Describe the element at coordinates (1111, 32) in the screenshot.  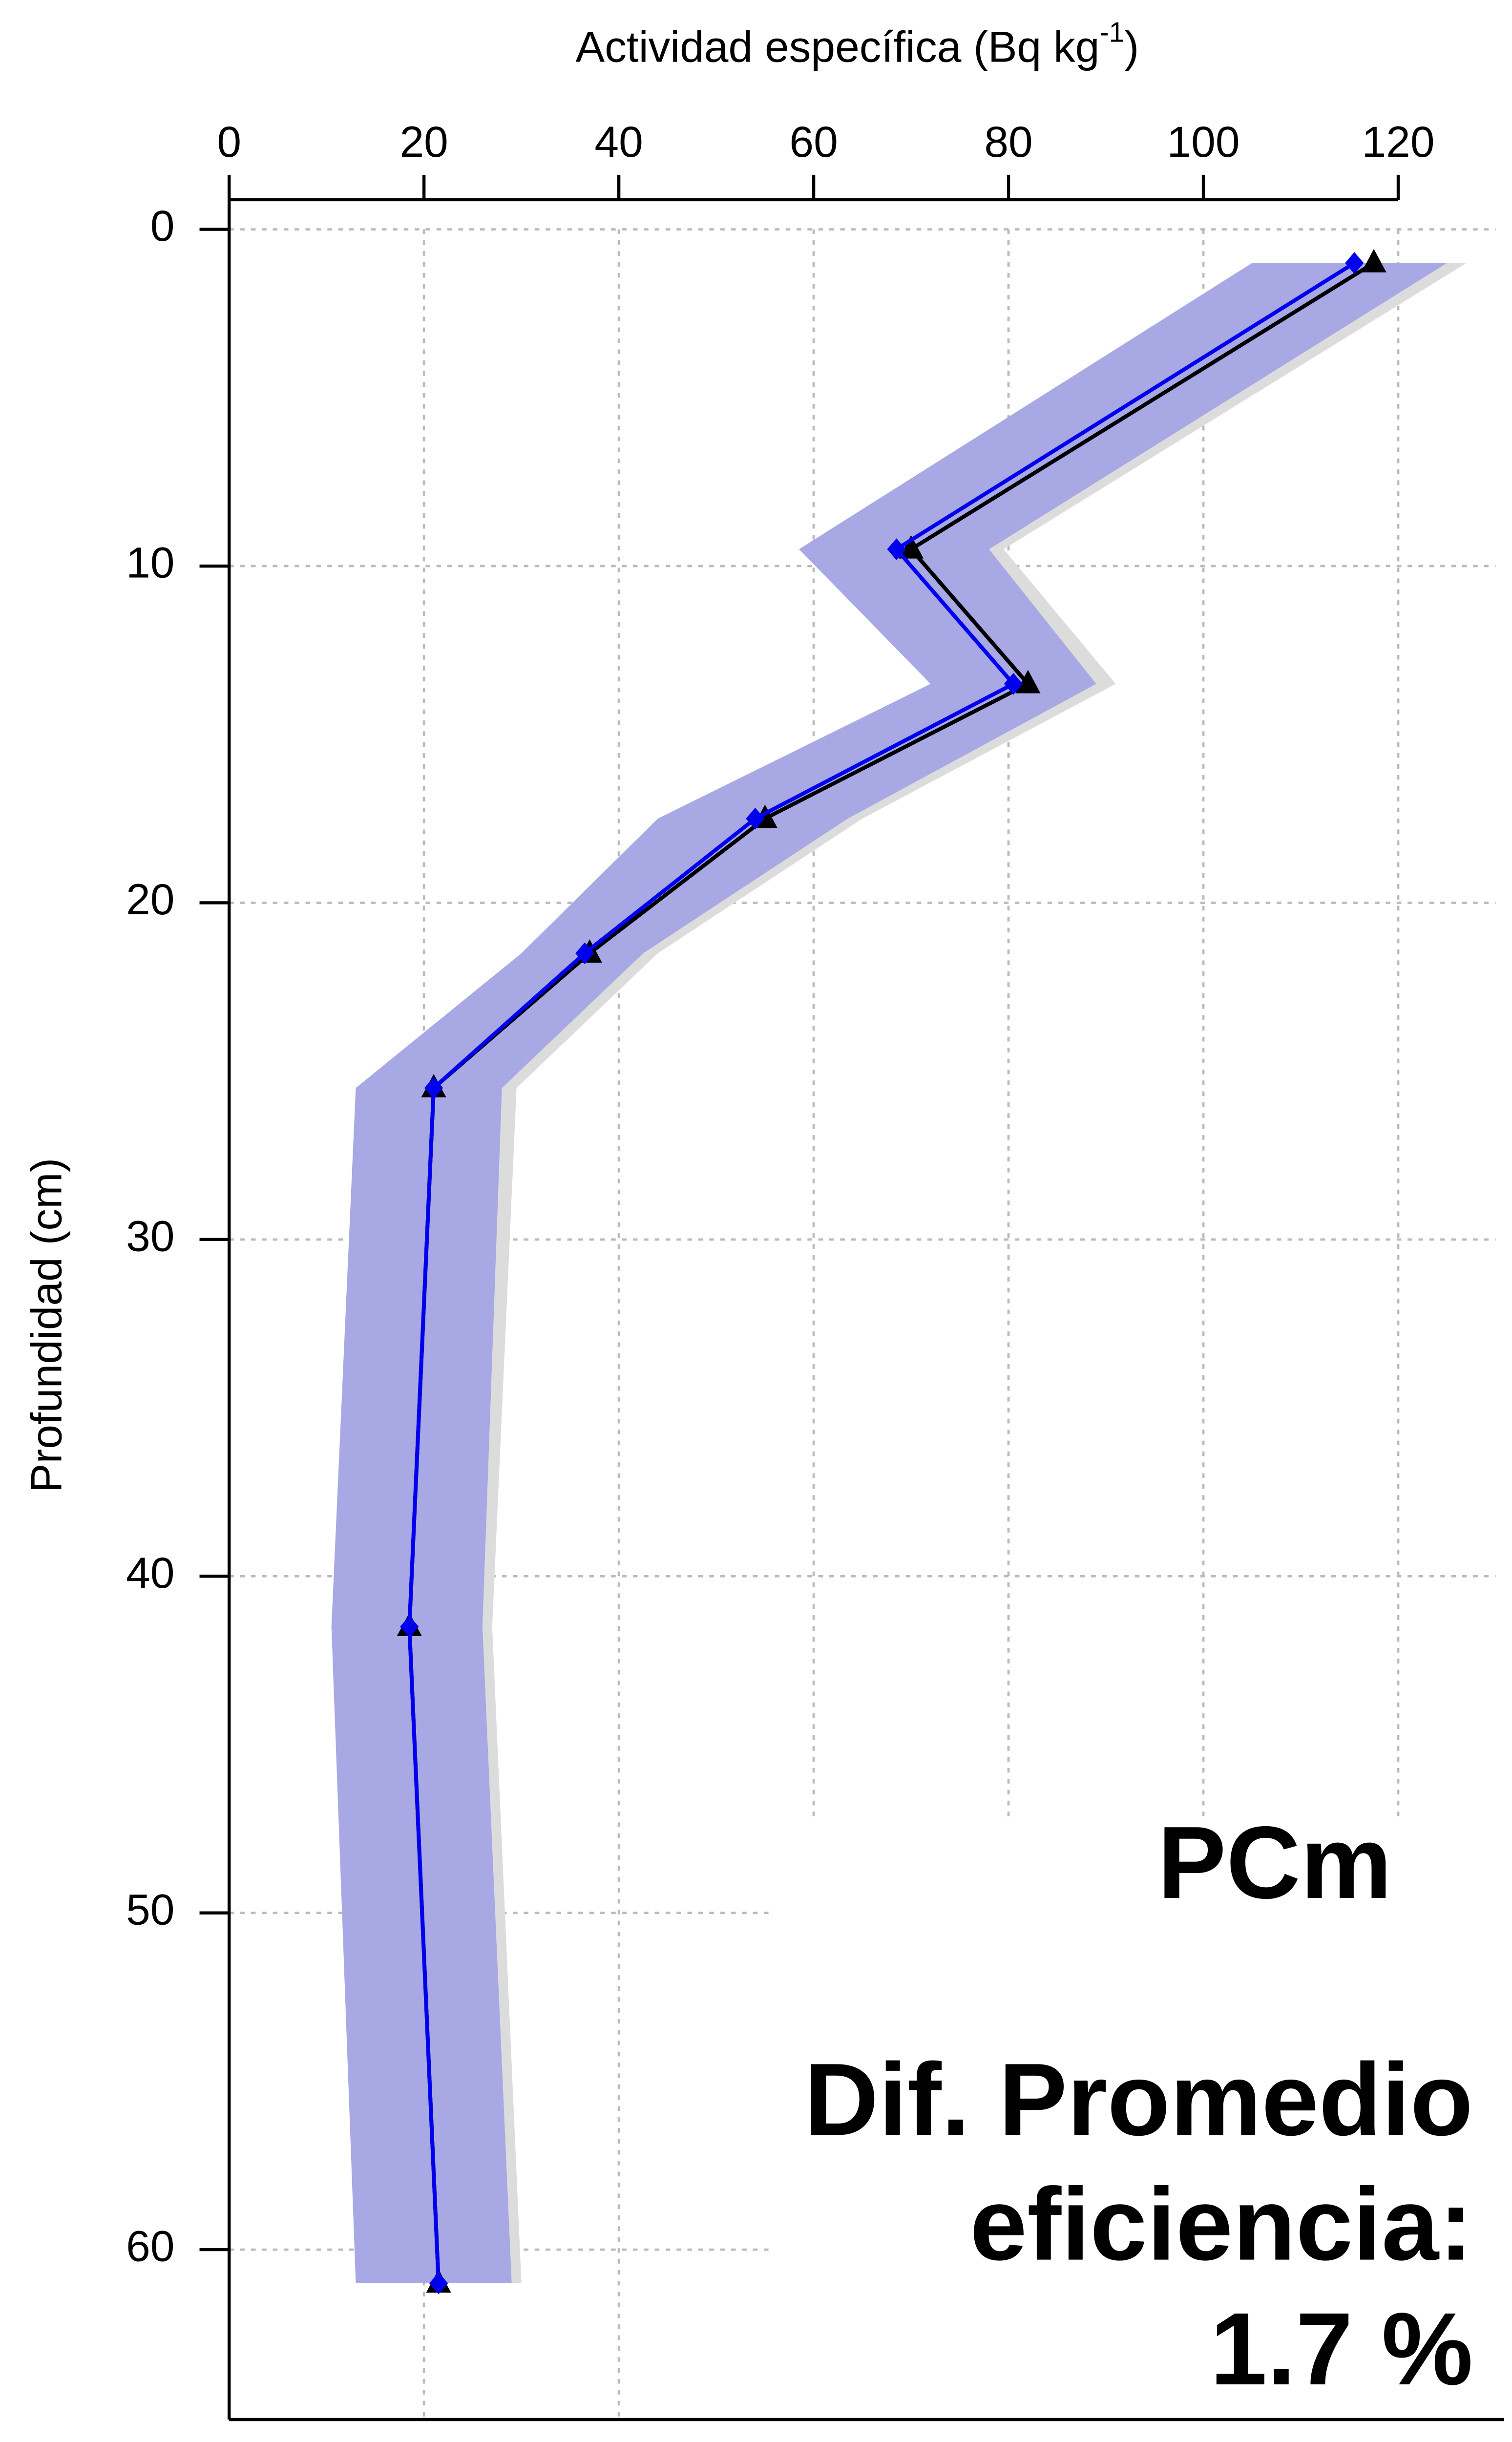
I see `x-title-sup: -1` at that location.